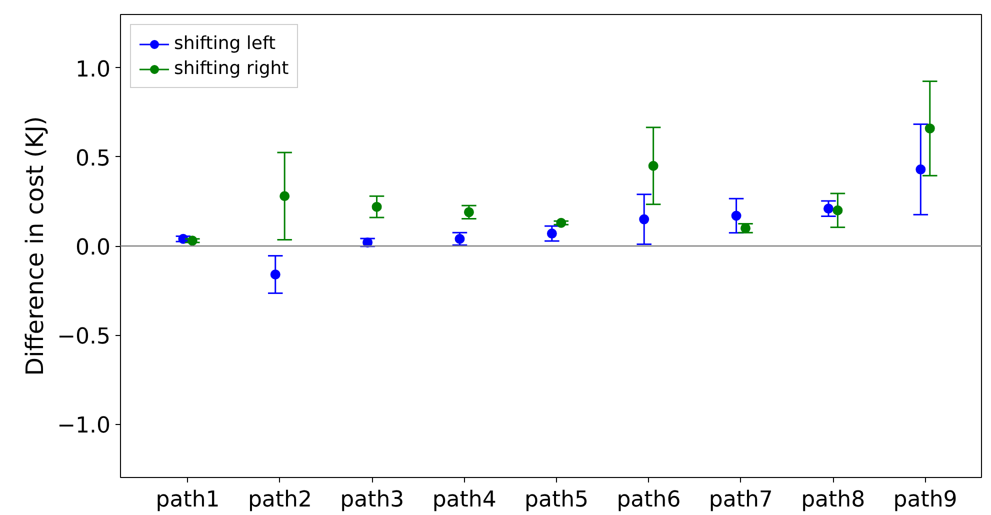 This screenshot has width=991, height=515. What do you see at coordinates (464, 500) in the screenshot?
I see `x-tick-label: path4` at bounding box center [464, 500].